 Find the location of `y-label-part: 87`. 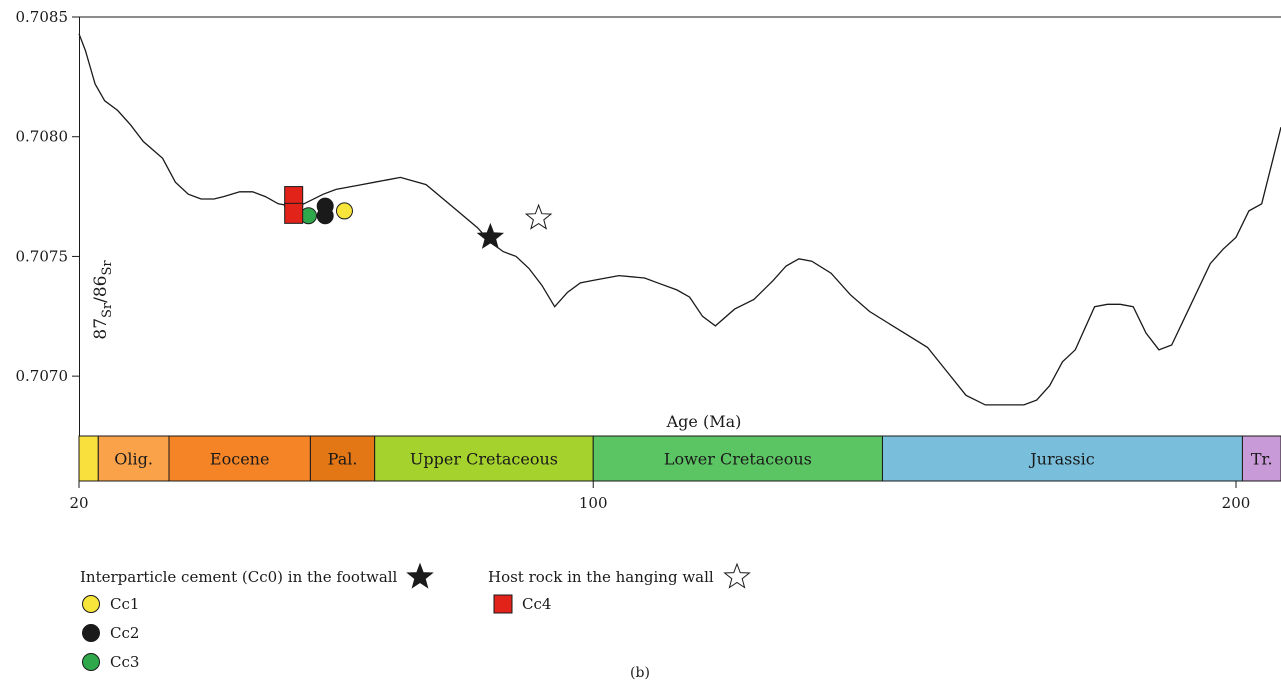

y-label-part: 87 is located at coordinates (101, 329).